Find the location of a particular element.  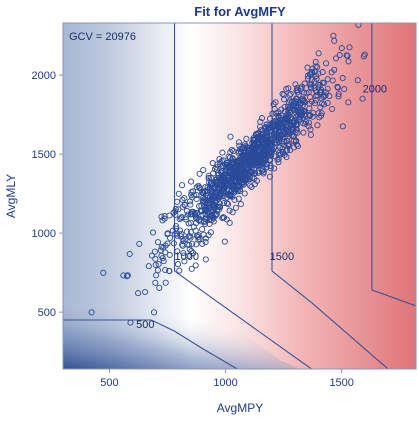

x-axis-label: AvgMPY is located at coordinates (240, 408).